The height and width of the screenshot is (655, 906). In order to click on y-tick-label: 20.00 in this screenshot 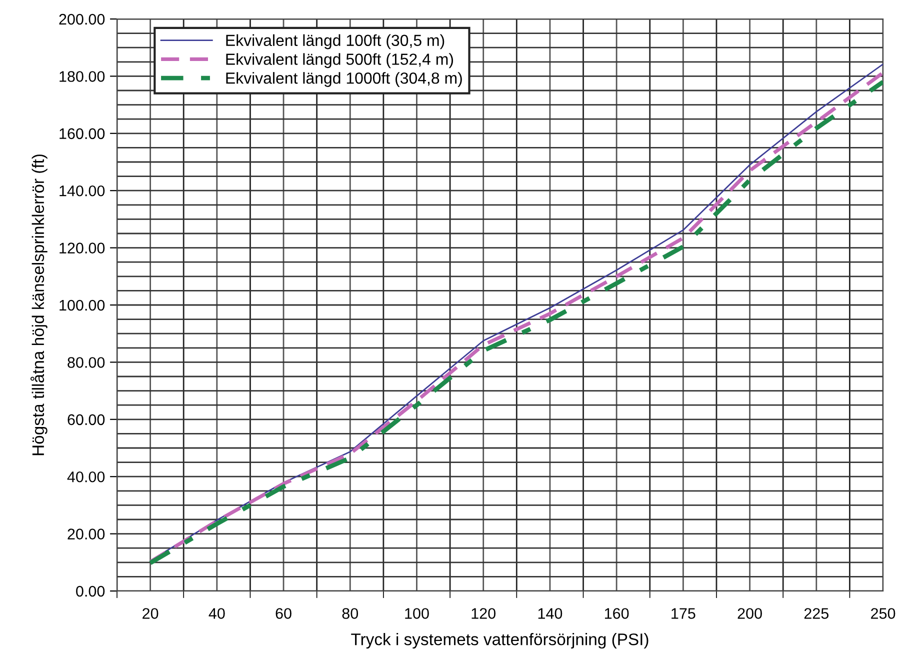, I will do `click(86, 534)`.